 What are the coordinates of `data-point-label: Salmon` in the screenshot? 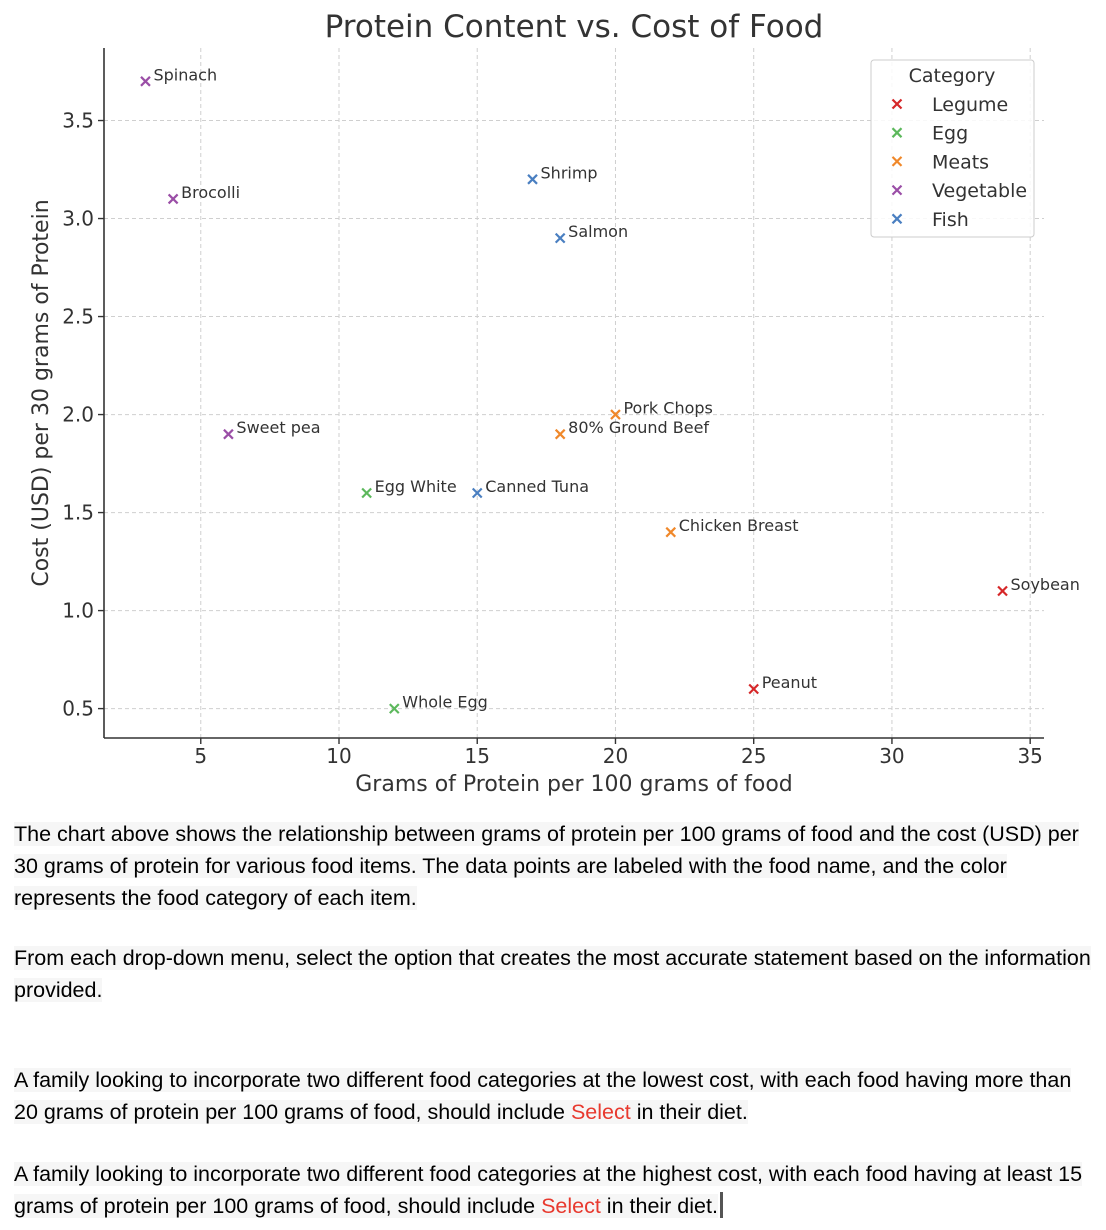 It's located at (598, 231).